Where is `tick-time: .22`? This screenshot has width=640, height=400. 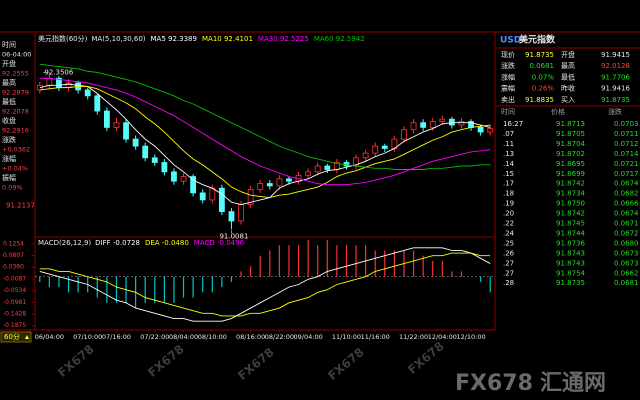 tick-time: .22 is located at coordinates (508, 224).